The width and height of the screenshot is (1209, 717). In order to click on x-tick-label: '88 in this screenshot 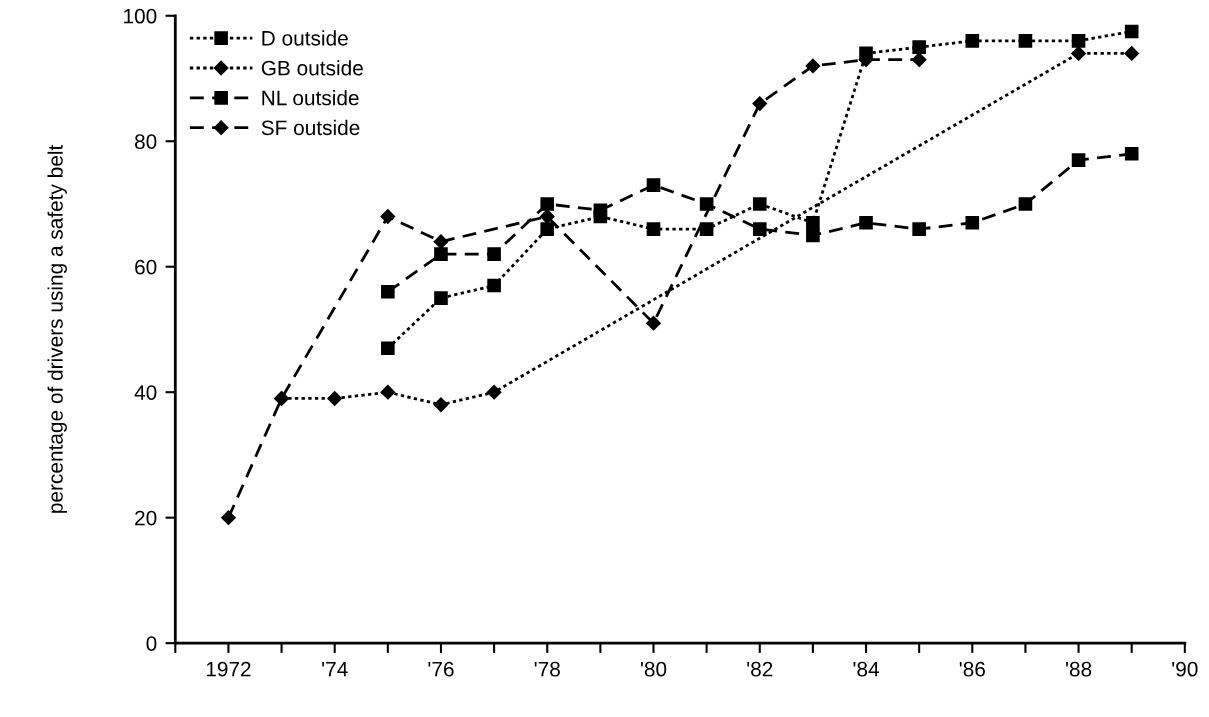, I will do `click(1079, 669)`.